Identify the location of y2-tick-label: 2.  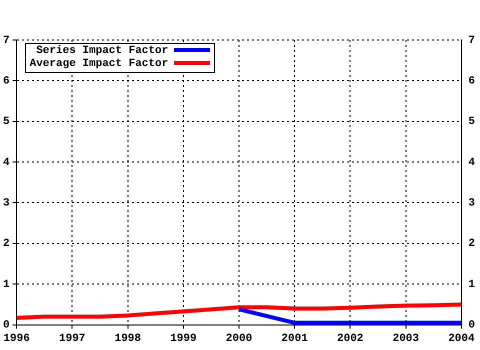
(472, 244).